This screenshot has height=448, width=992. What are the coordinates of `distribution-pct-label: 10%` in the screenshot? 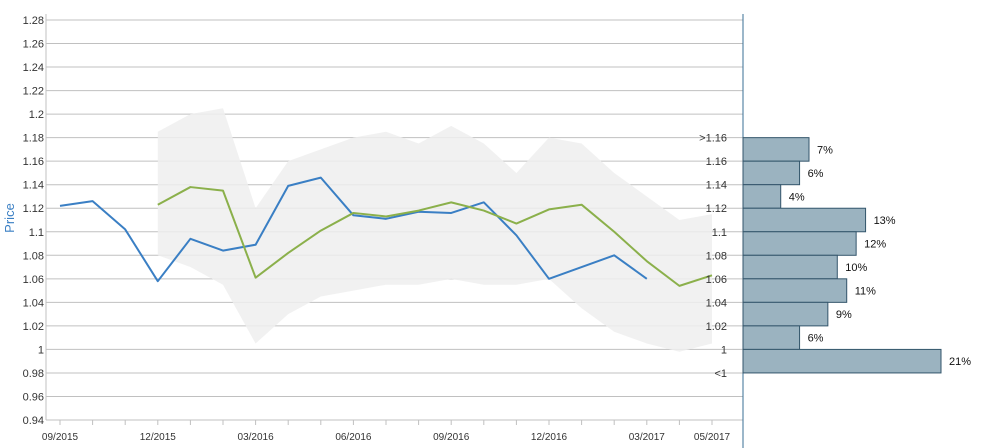 It's located at (856, 268).